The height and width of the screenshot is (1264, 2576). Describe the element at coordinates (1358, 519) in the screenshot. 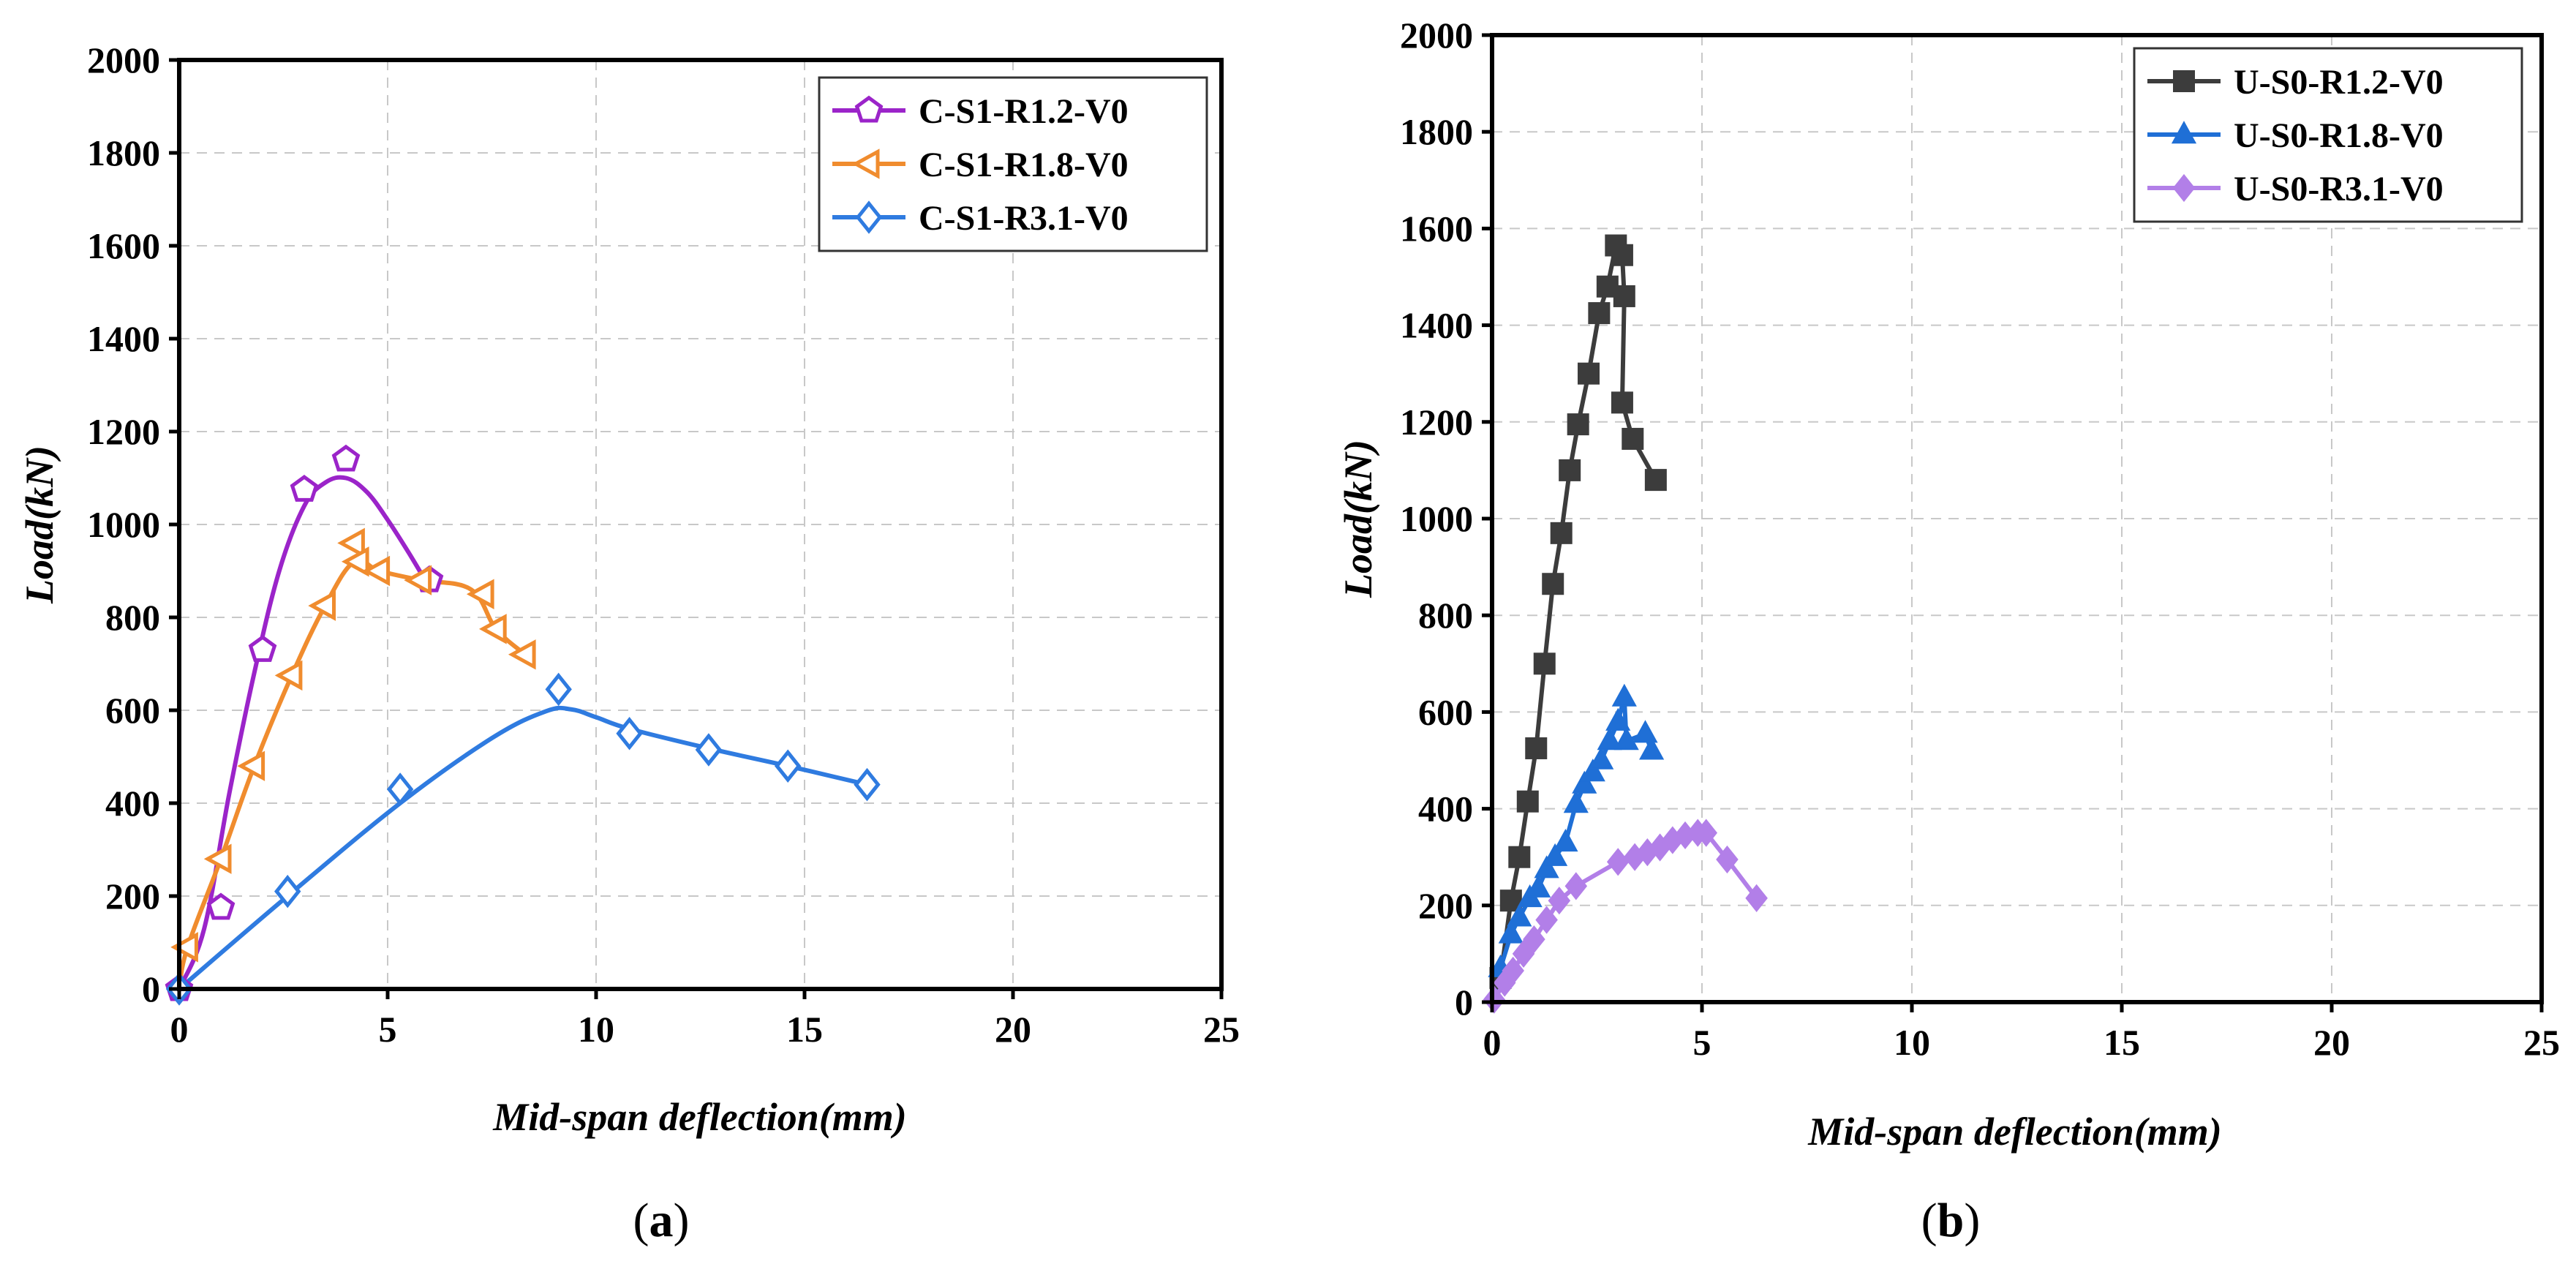

I see `y-axis-title-b: Load(kN)` at that location.